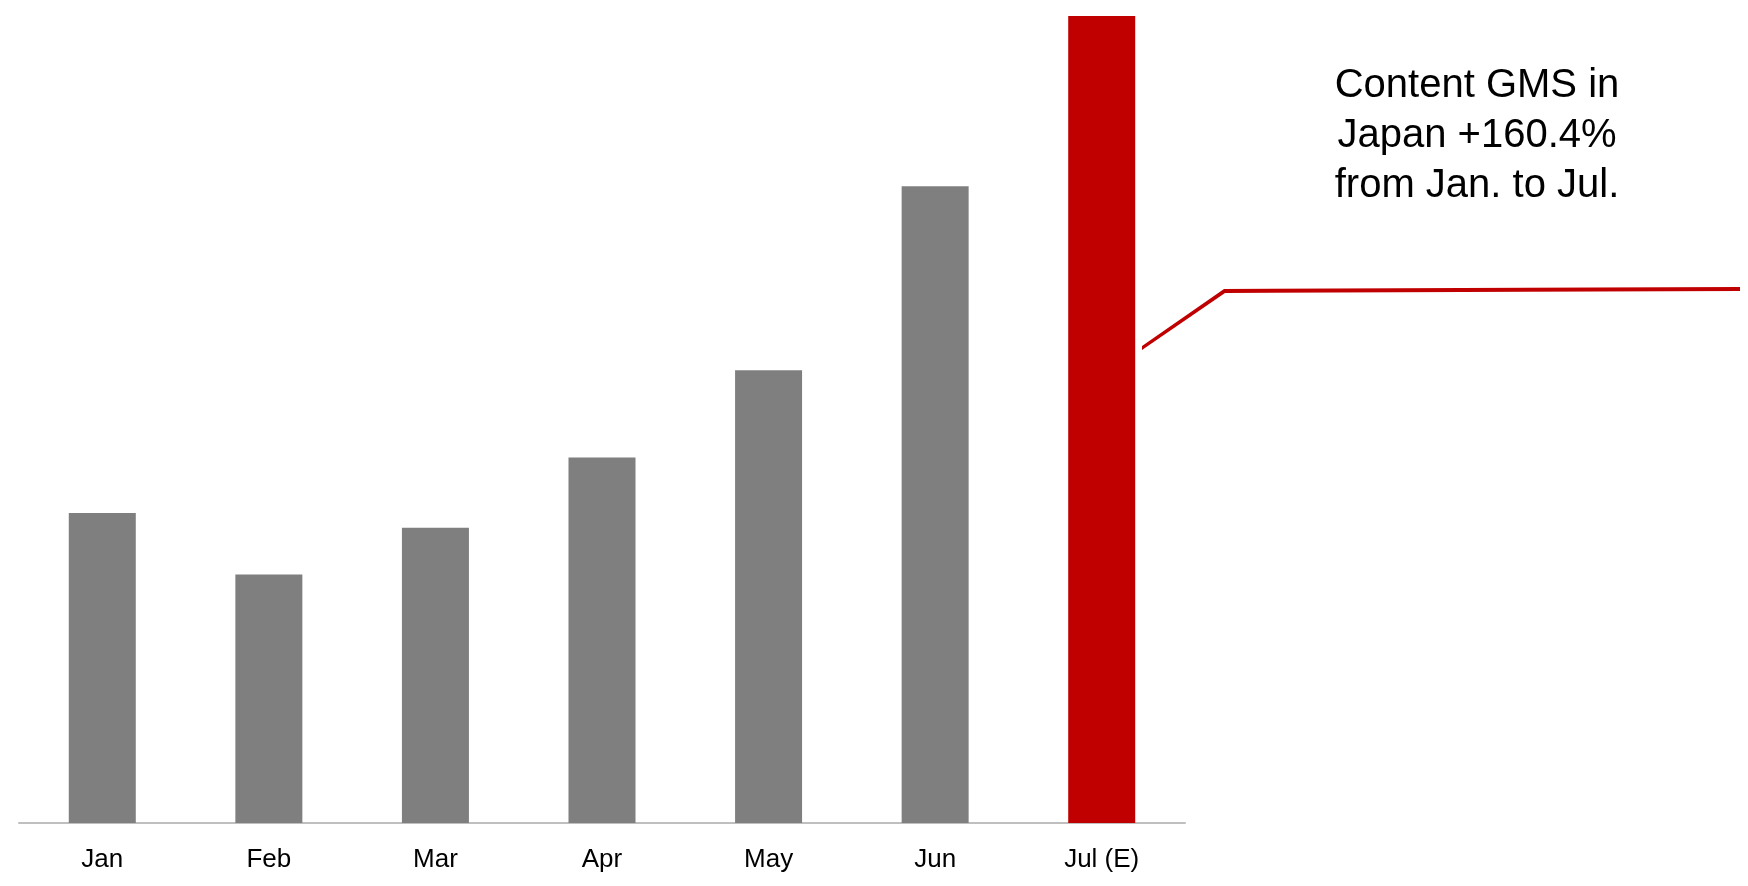 The image size is (1748, 886). What do you see at coordinates (102, 858) in the screenshot?
I see `x-tick-label: Jan` at bounding box center [102, 858].